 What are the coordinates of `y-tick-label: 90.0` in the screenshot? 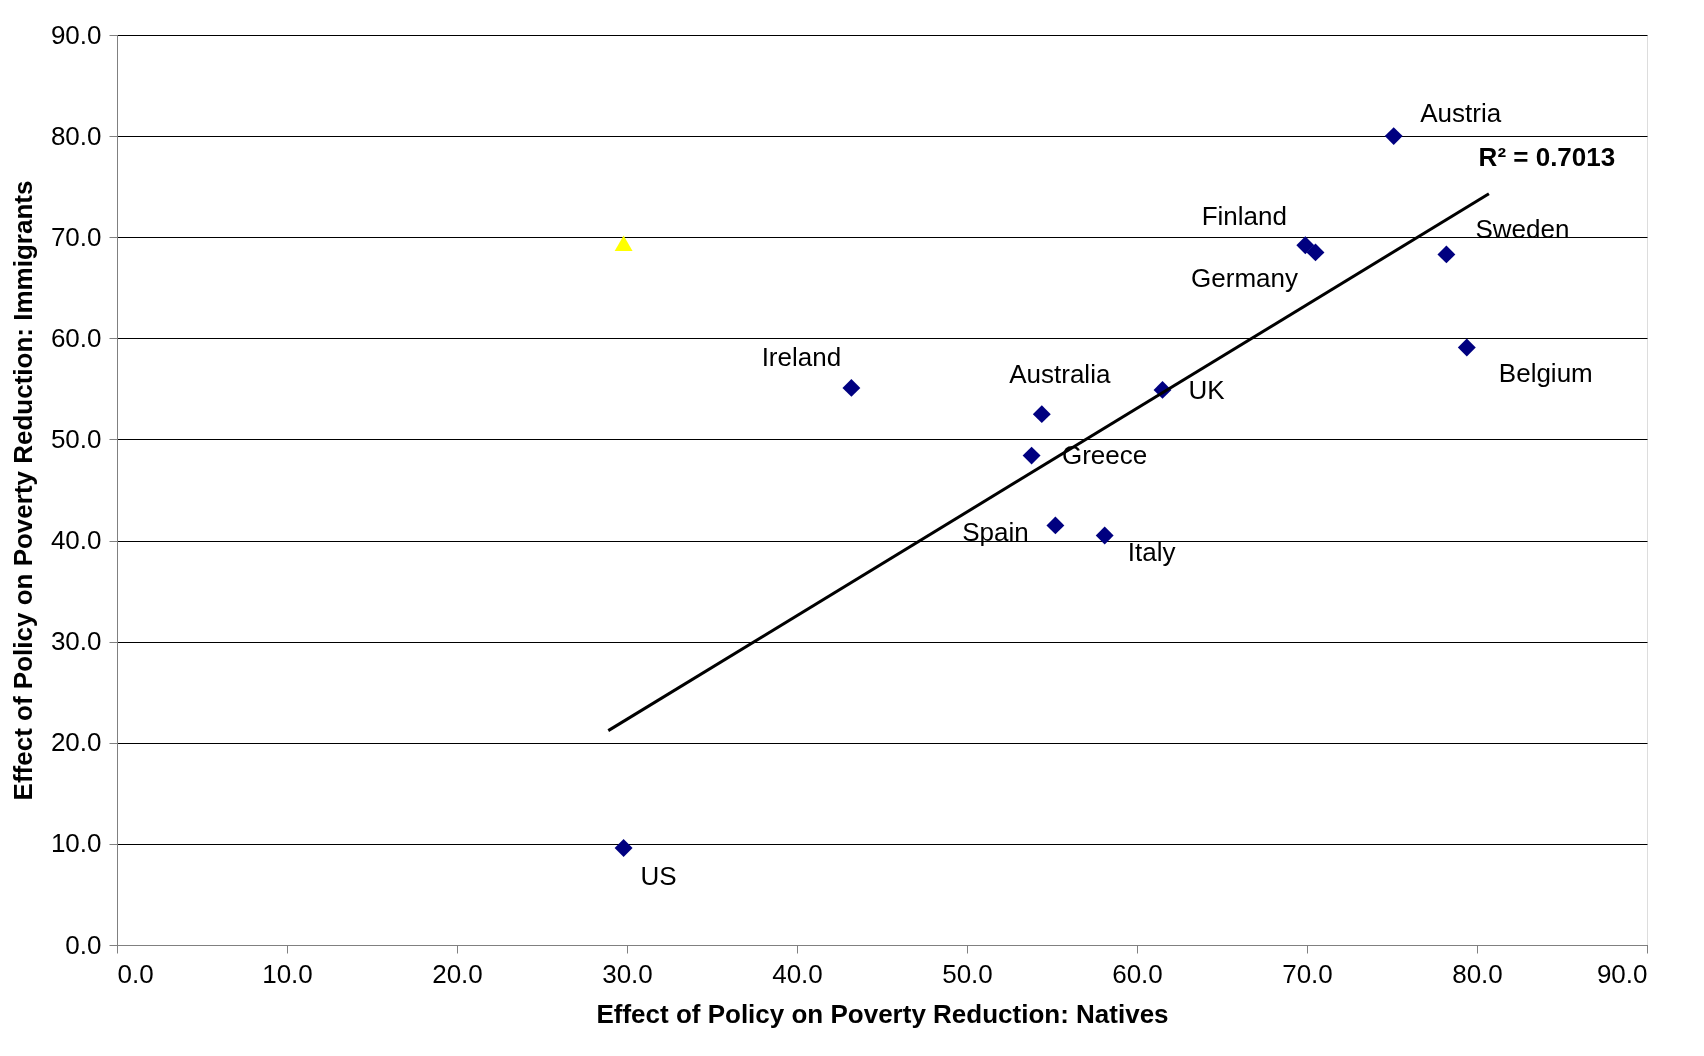 It's located at (76, 34).